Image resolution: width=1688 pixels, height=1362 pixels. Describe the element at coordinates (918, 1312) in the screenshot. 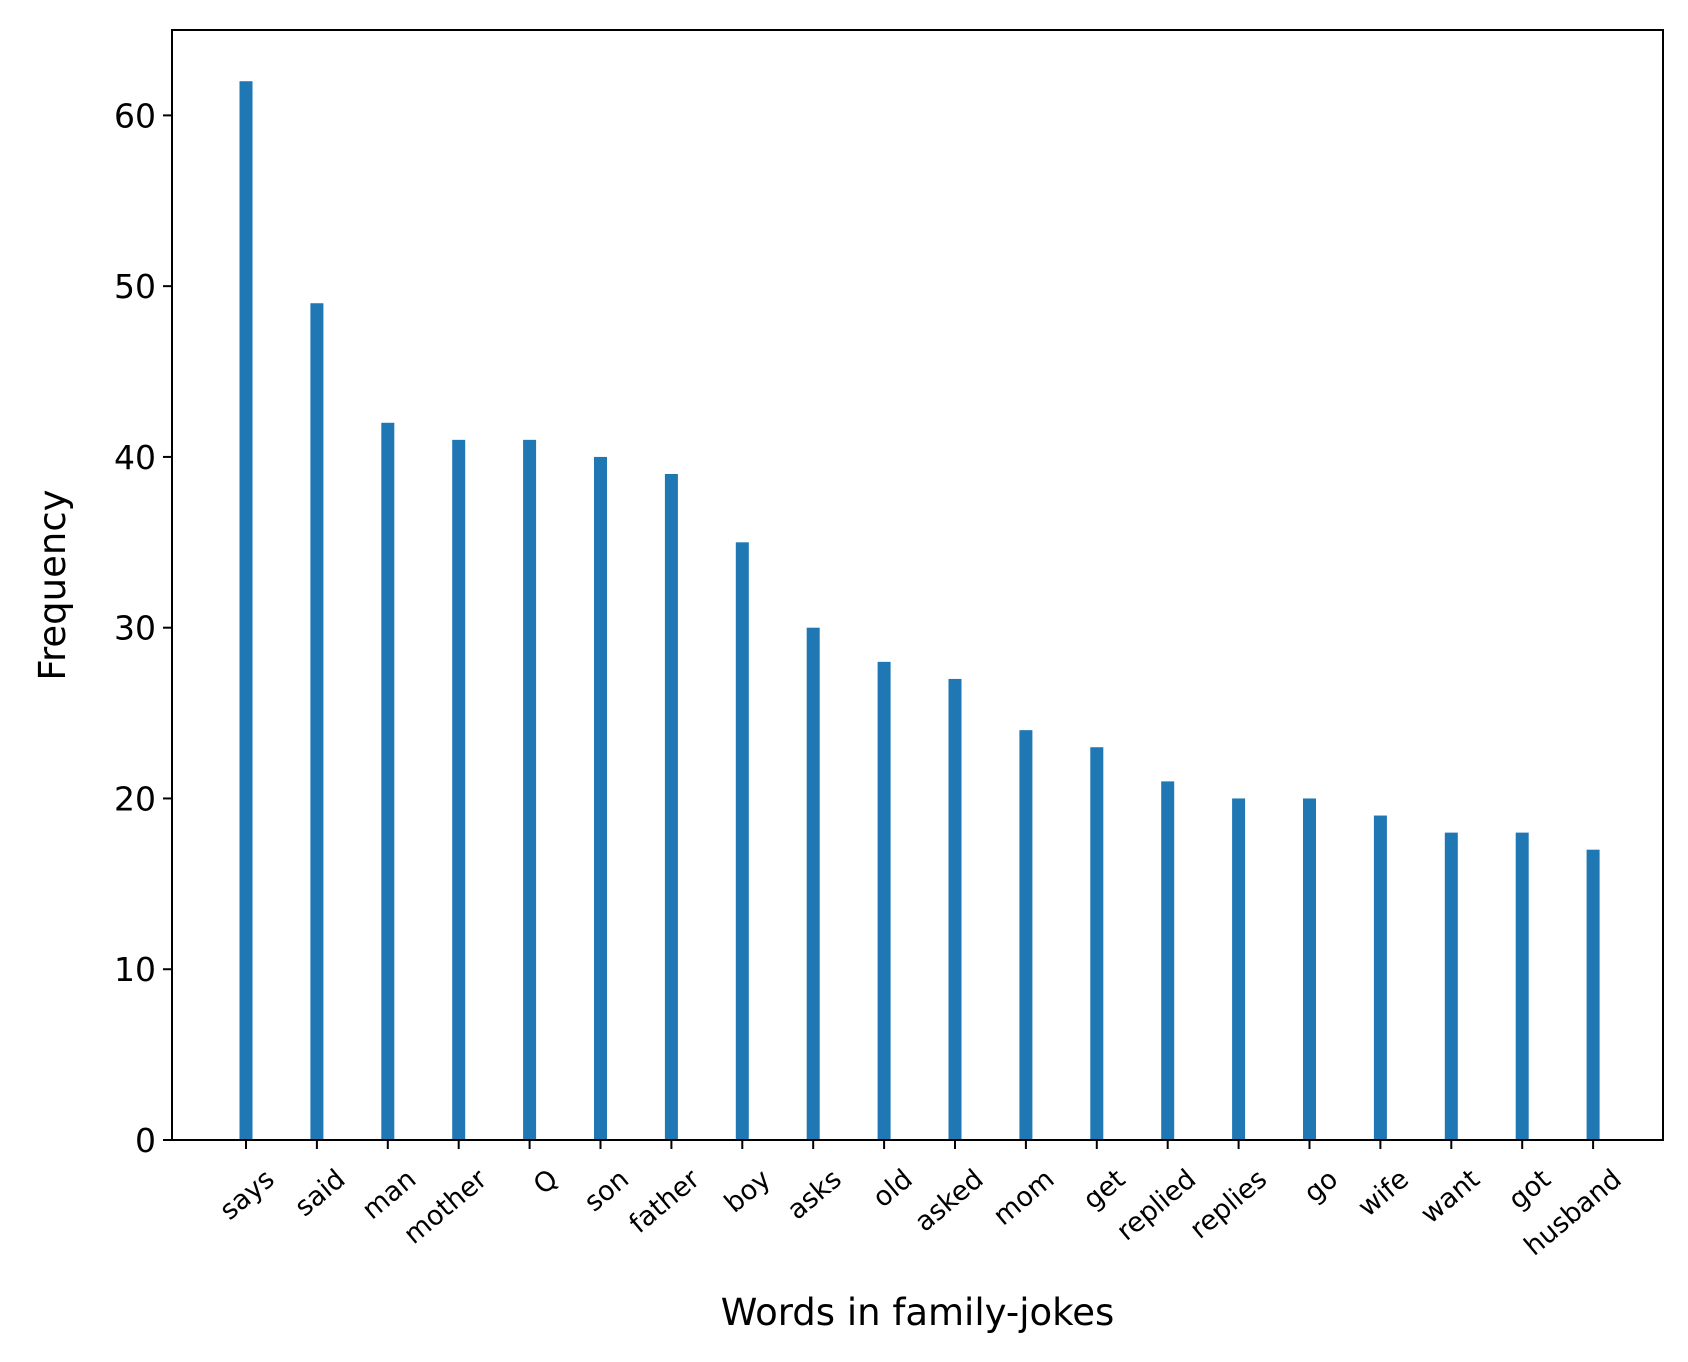

I see `x-axis-label: Words in family-jokes` at that location.